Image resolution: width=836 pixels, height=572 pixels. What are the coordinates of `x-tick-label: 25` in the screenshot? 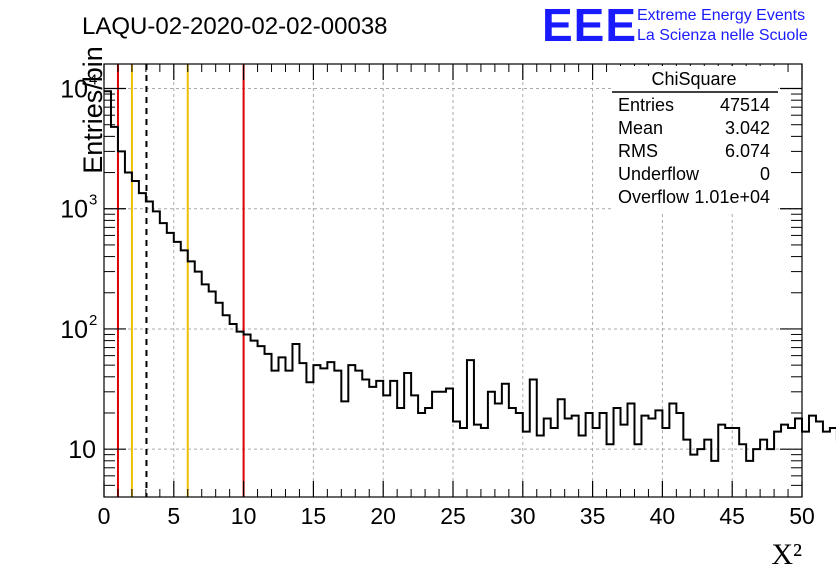 It's located at (453, 516).